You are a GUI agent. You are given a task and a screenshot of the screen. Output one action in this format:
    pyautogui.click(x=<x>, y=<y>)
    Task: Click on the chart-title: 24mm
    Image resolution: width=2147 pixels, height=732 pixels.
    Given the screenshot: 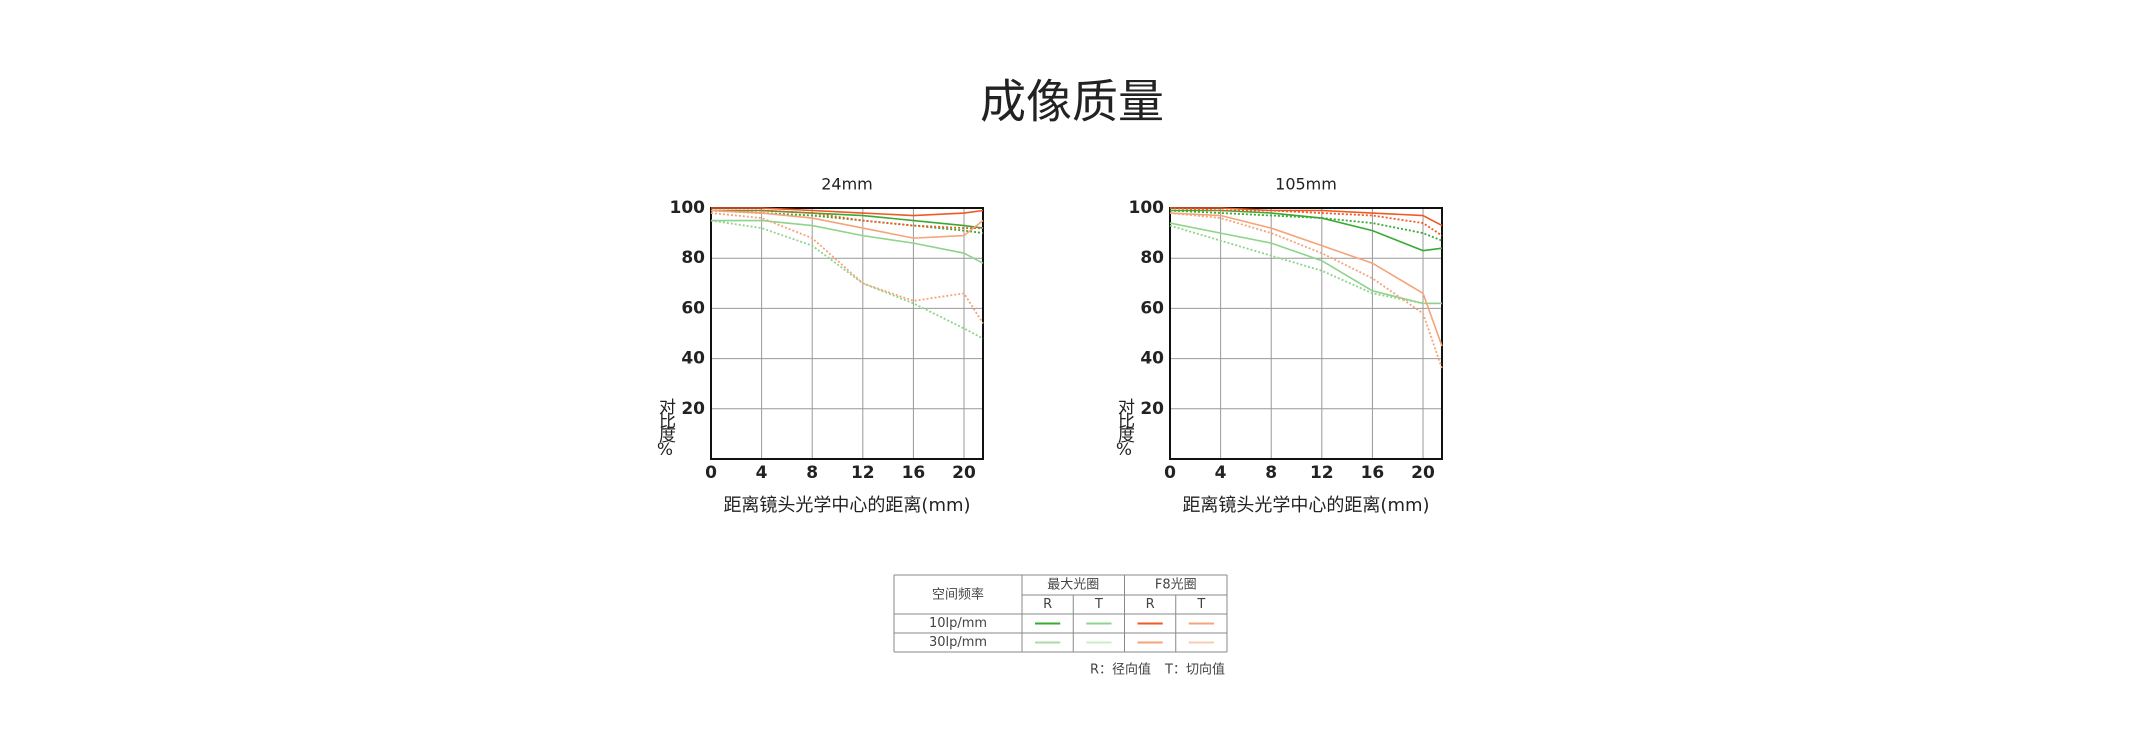 What is the action you would take?
    pyautogui.click(x=847, y=184)
    